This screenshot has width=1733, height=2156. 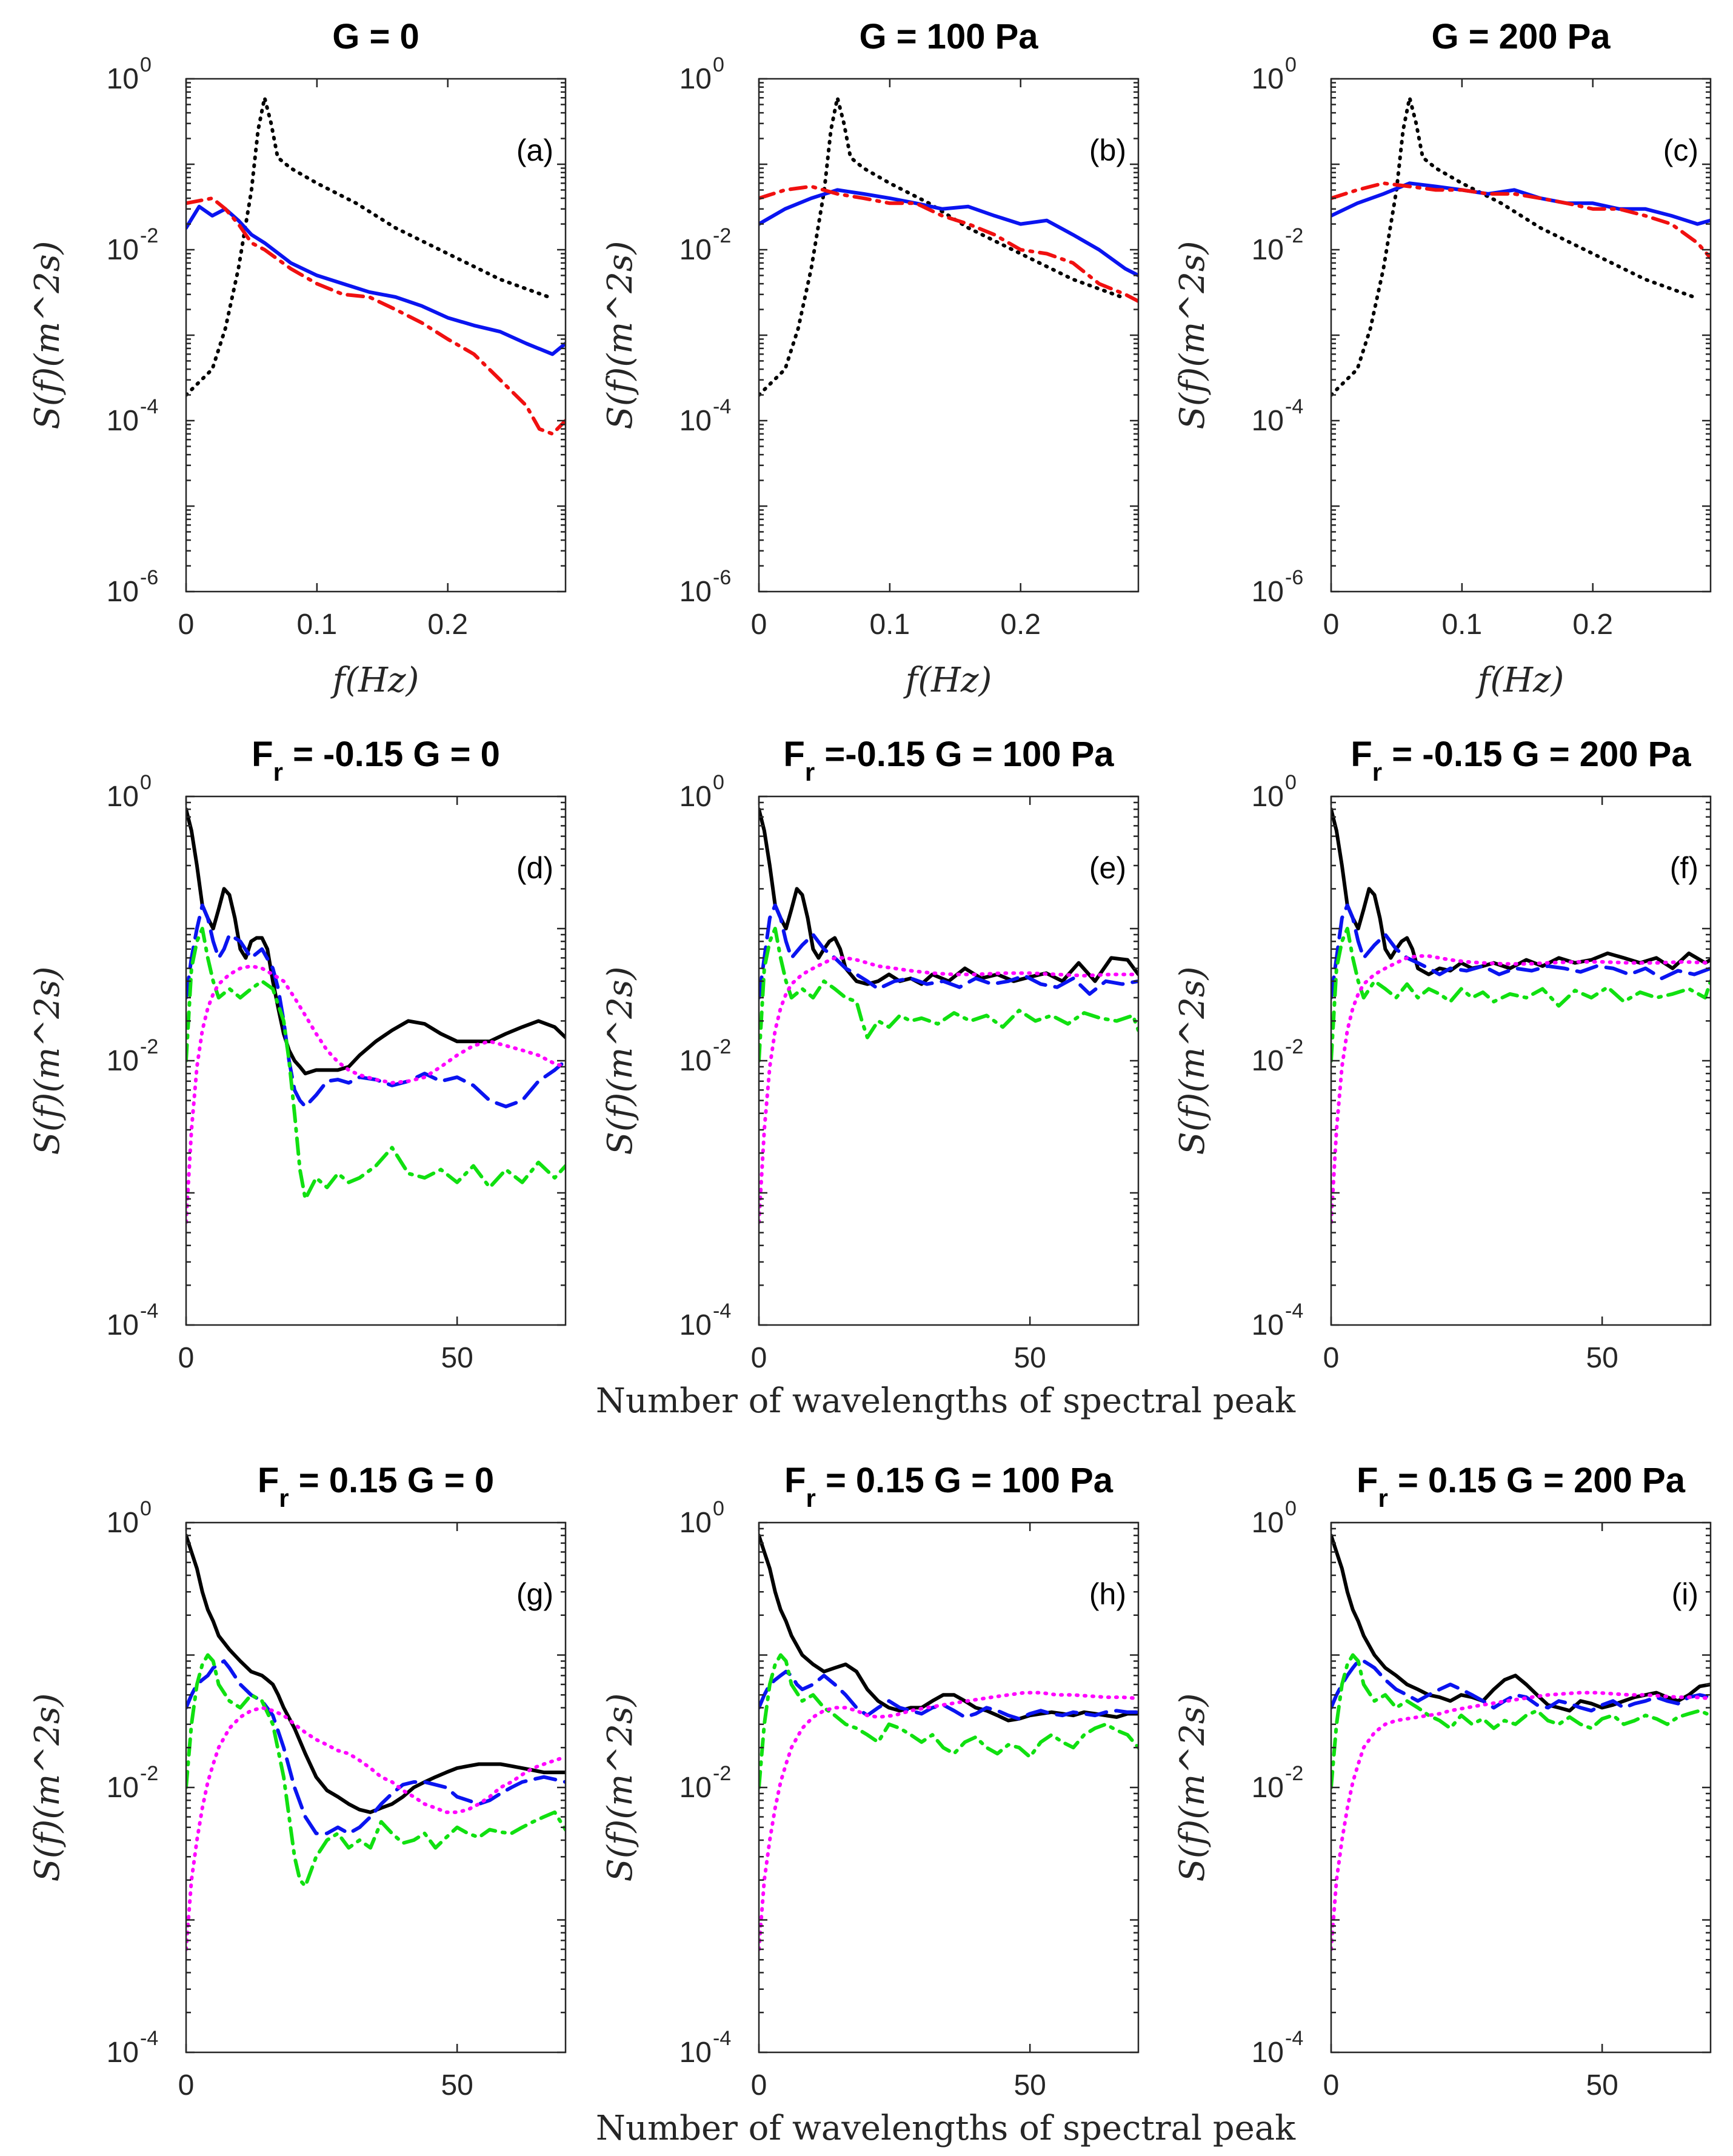 What do you see at coordinates (392, 1480) in the screenshot?
I see `title-rest: = 0.15 G = 0` at bounding box center [392, 1480].